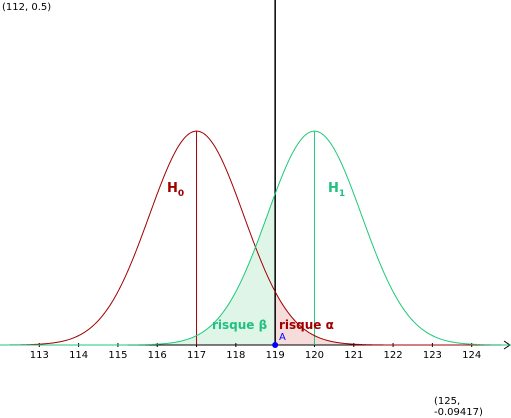 Image resolution: width=511 pixels, height=418 pixels. What do you see at coordinates (78, 355) in the screenshot?
I see `x-tick-label: 114` at bounding box center [78, 355].